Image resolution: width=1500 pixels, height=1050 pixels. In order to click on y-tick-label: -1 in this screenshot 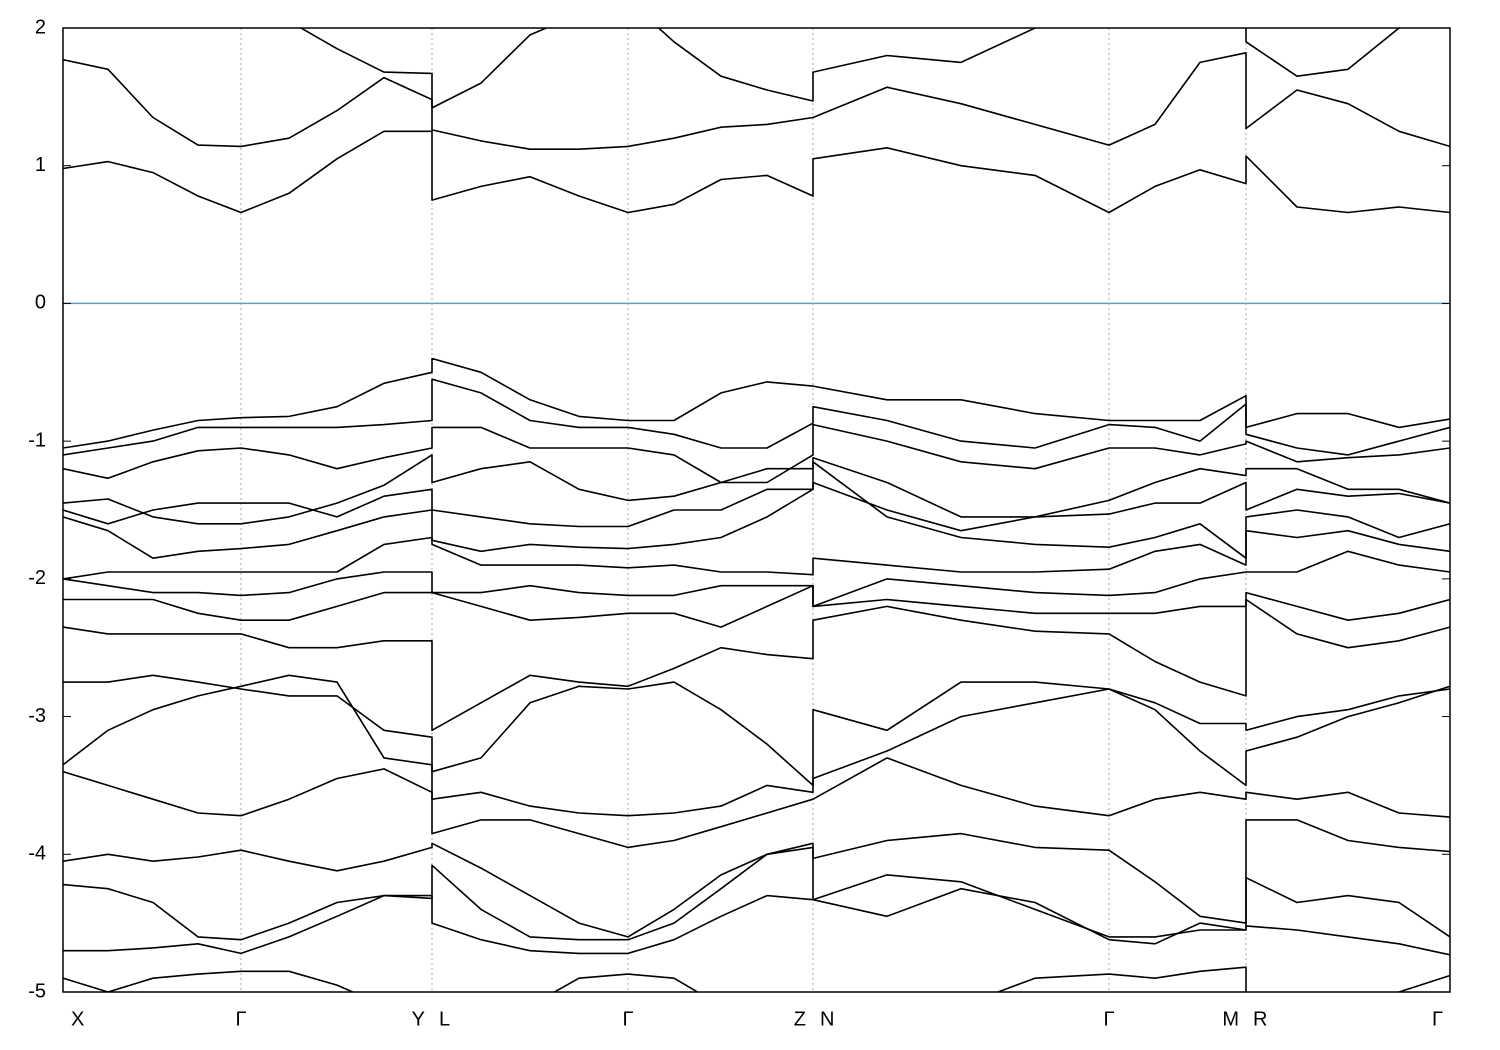, I will do `click(37, 440)`.